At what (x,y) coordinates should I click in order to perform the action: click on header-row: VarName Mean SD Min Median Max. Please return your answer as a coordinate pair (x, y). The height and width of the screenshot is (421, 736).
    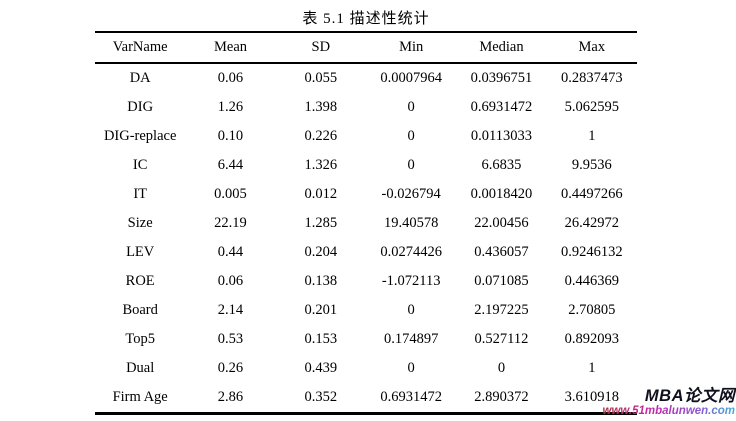
    Looking at the image, I should click on (366, 48).